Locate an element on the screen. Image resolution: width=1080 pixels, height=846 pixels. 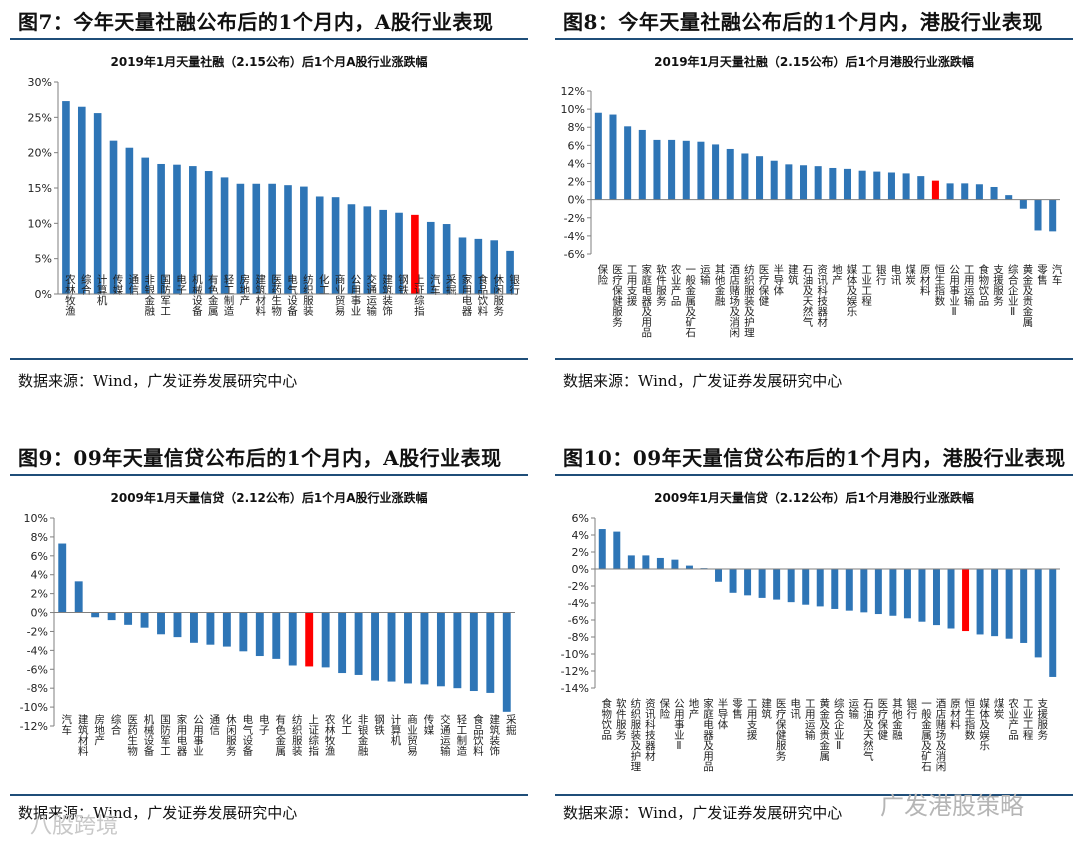
x-tick-label: 支援服务 is located at coordinates (1042, 719).